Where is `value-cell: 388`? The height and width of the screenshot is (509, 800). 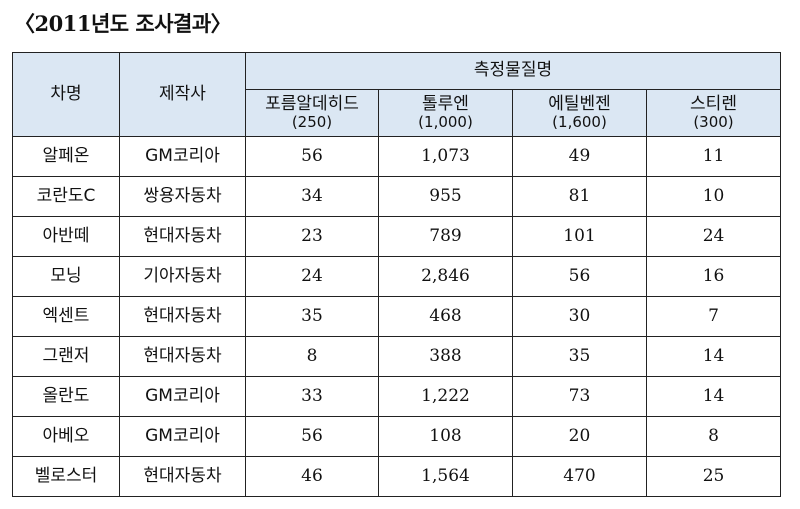 value-cell: 388 is located at coordinates (445, 356).